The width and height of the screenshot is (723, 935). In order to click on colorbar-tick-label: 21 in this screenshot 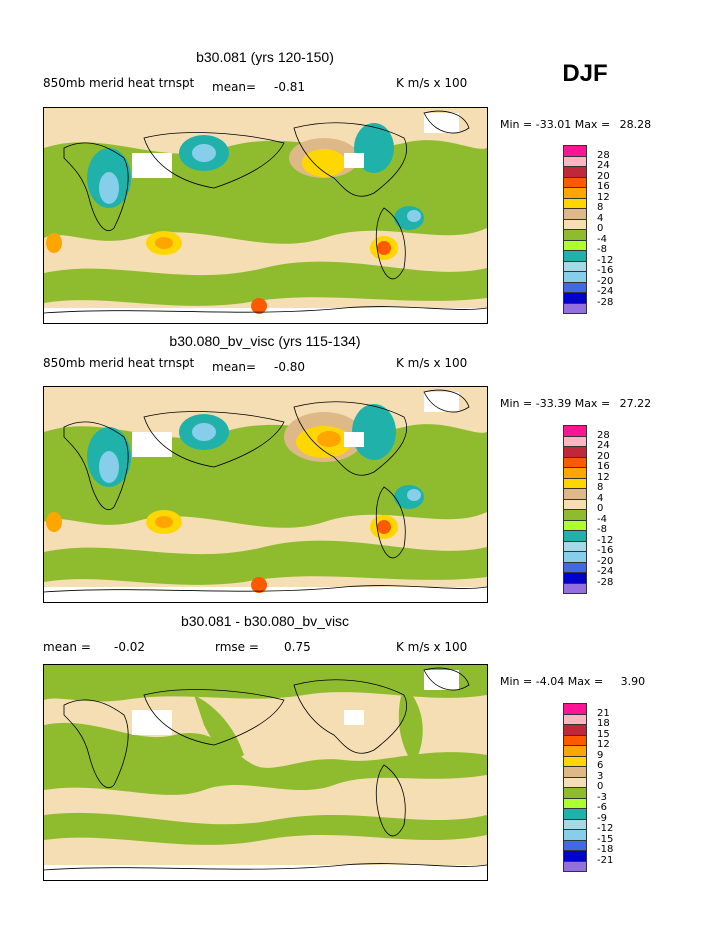, I will do `click(603, 713)`.